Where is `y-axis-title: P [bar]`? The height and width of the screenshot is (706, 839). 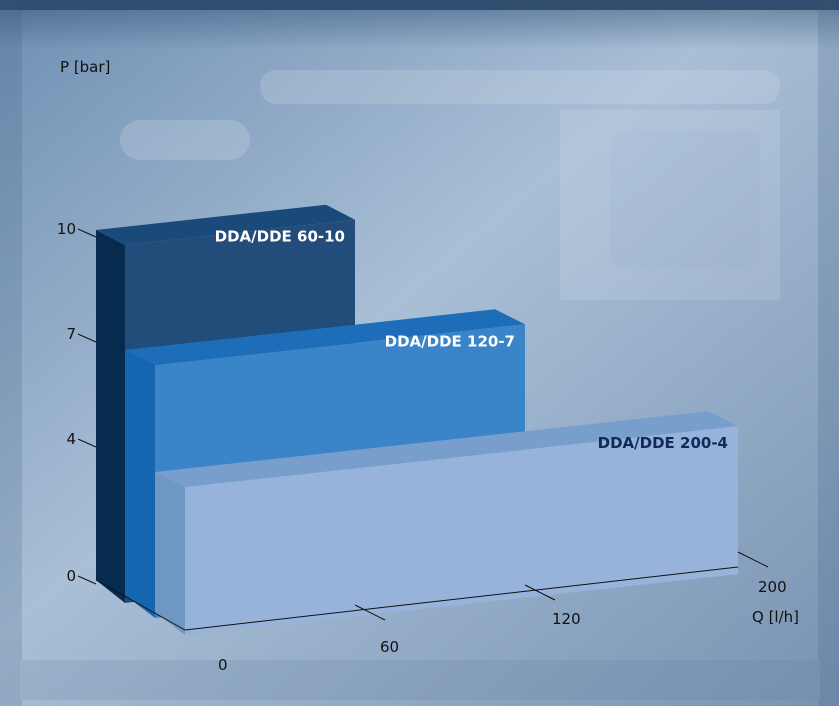
y-axis-title: P [bar] is located at coordinates (85, 67).